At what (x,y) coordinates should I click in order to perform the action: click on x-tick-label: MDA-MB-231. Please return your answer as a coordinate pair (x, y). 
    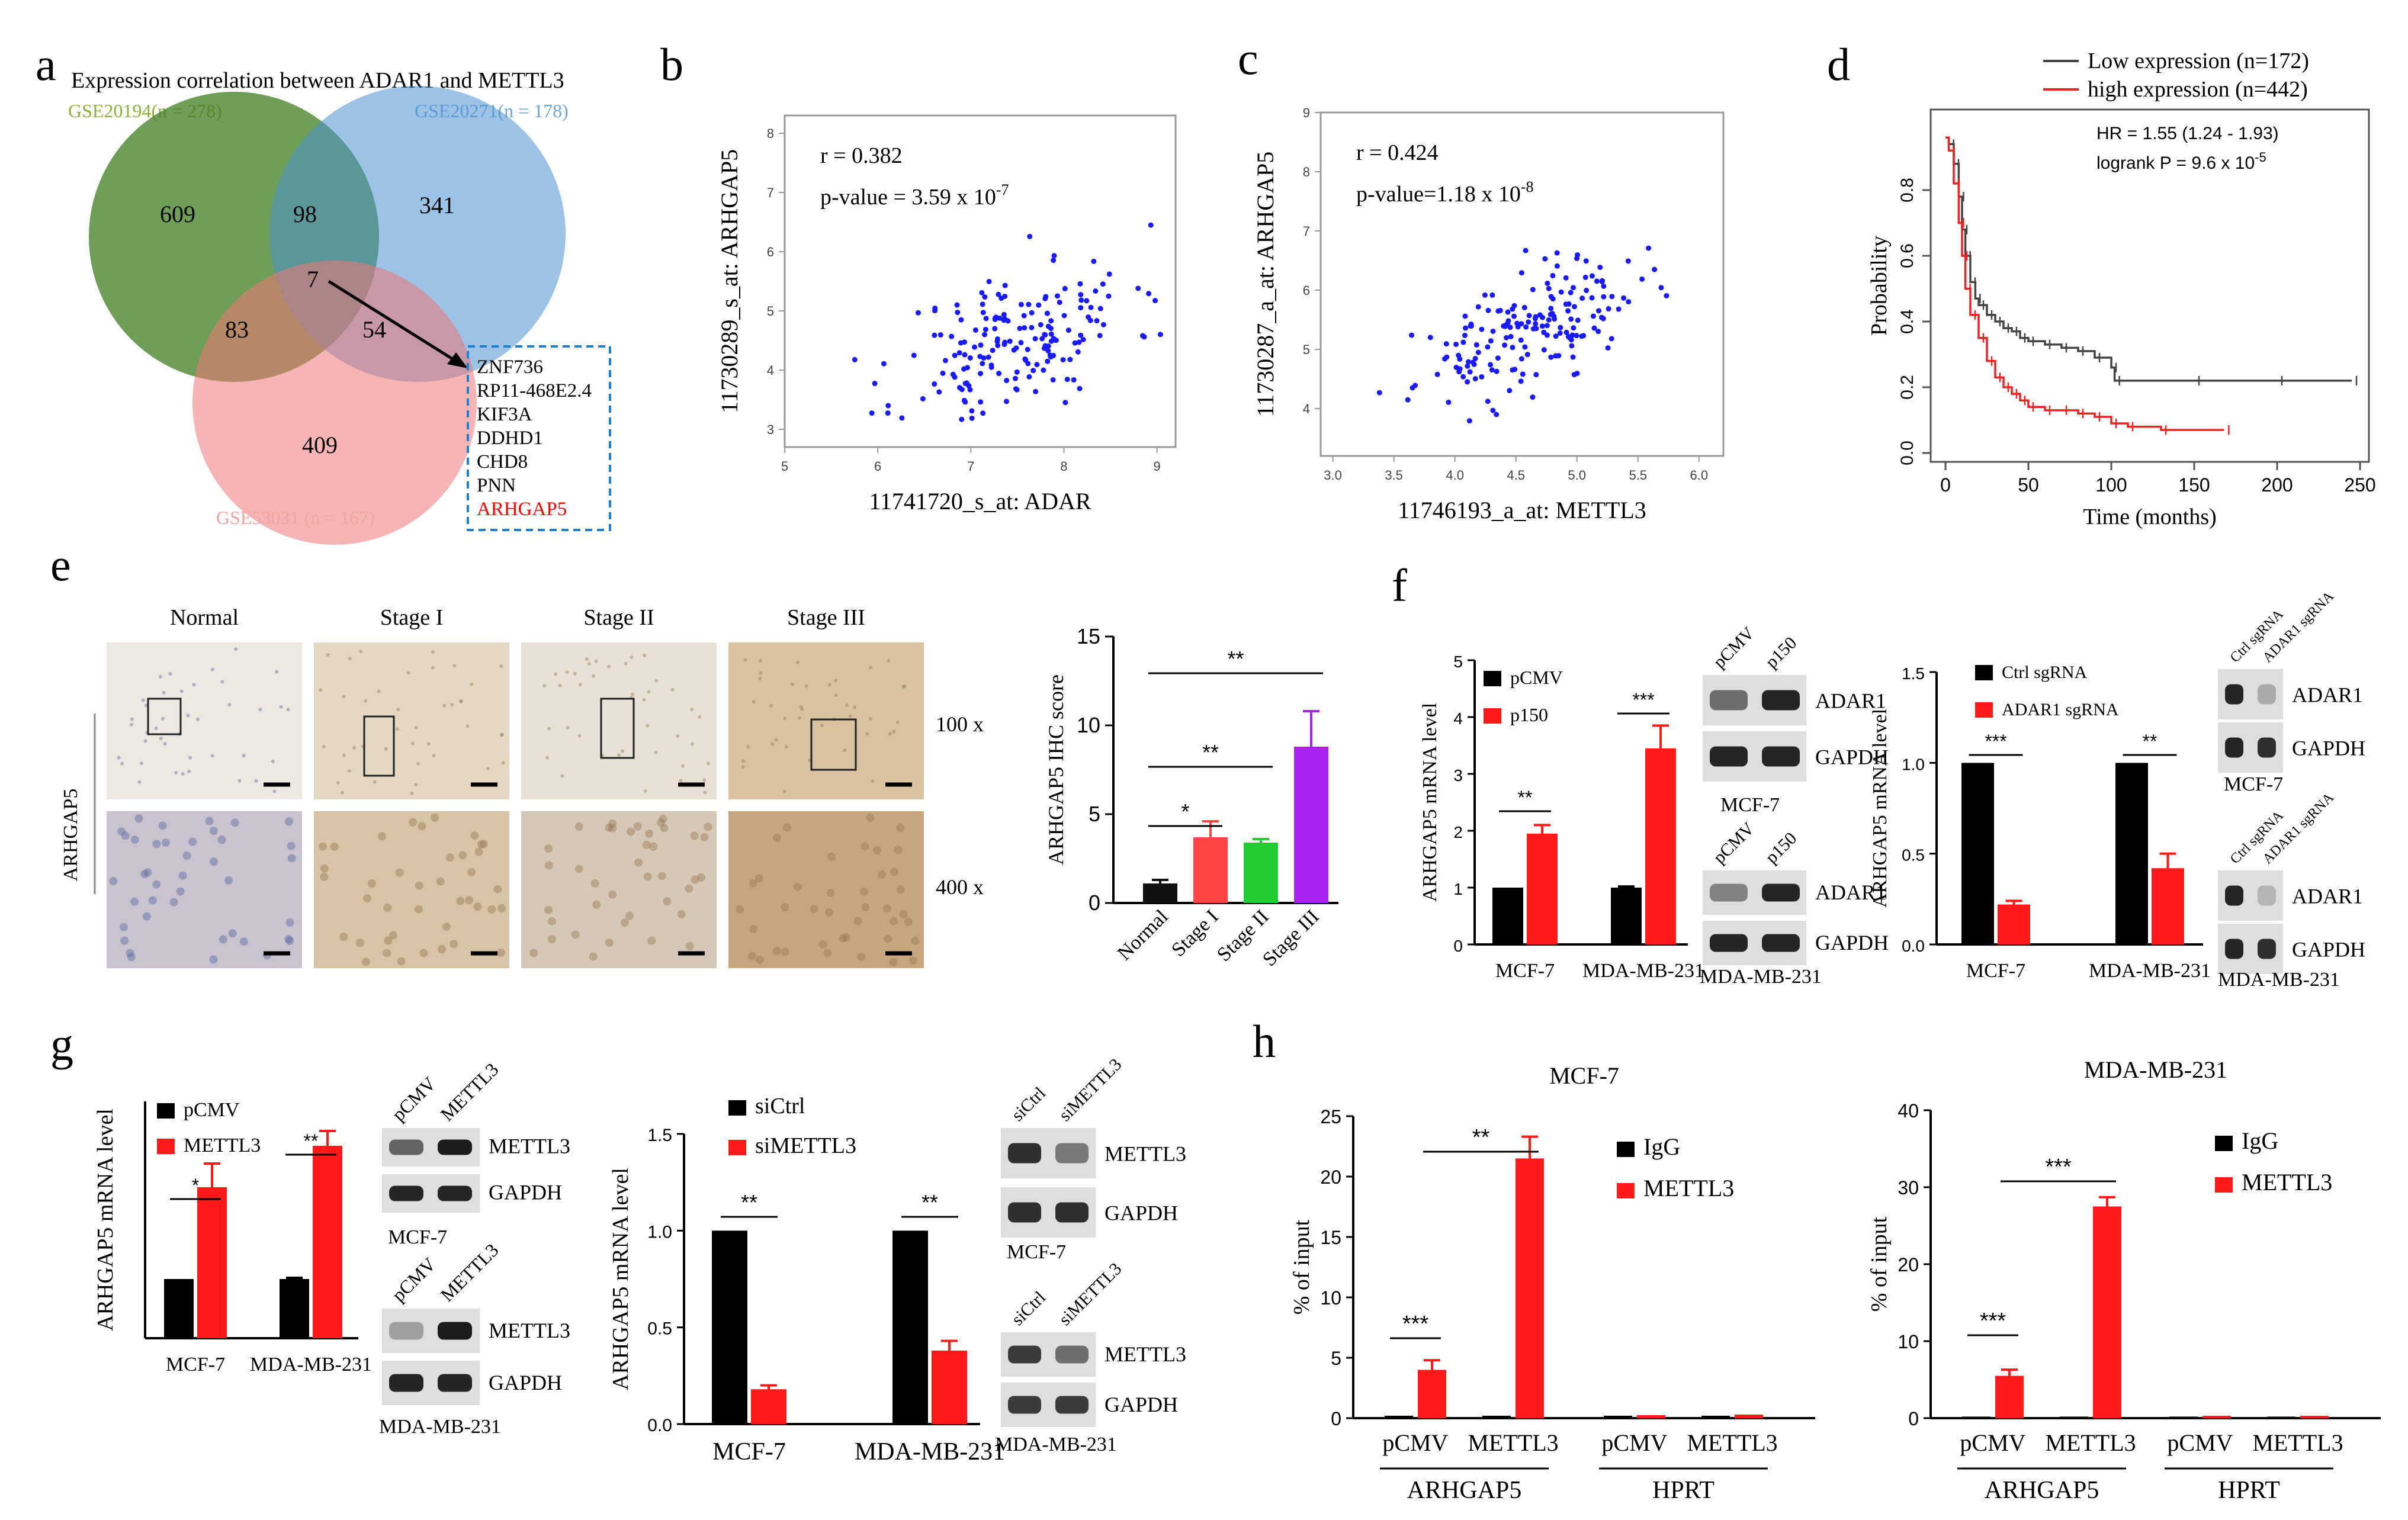
    Looking at the image, I should click on (311, 1365).